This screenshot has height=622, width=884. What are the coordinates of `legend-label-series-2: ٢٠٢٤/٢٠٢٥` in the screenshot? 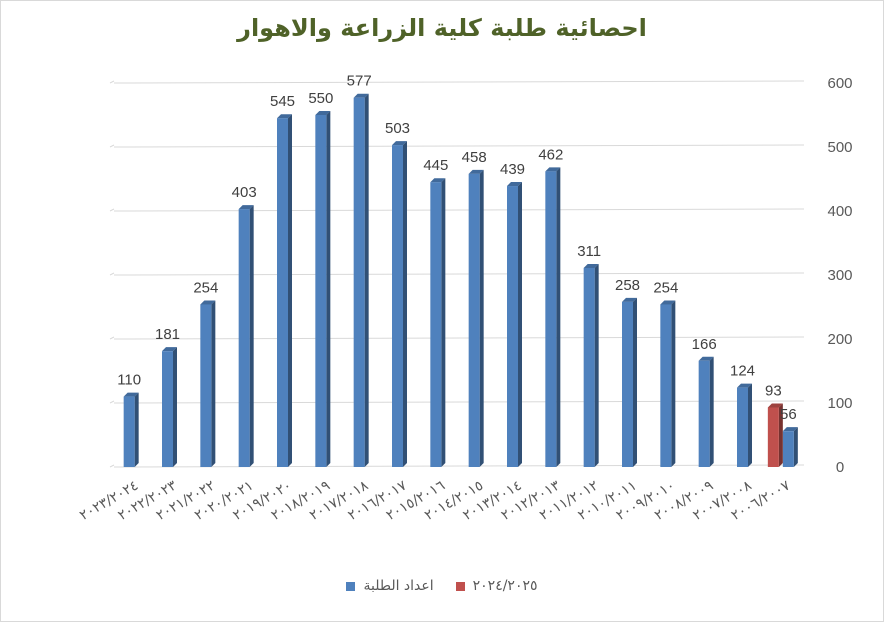 It's located at (505, 586).